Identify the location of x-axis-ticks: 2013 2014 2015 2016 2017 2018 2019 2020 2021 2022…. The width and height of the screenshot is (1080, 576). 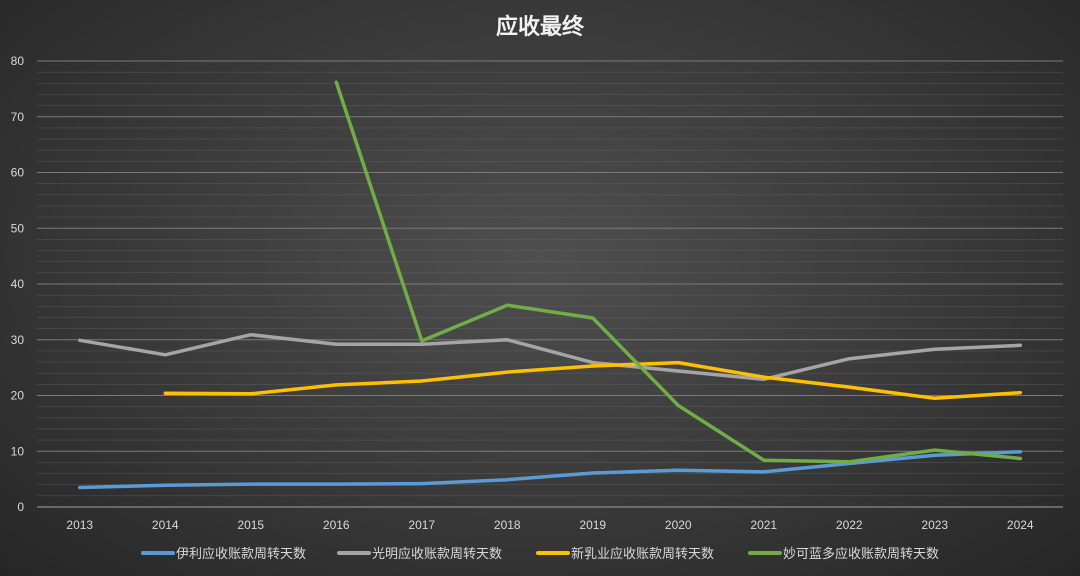
(550, 525).